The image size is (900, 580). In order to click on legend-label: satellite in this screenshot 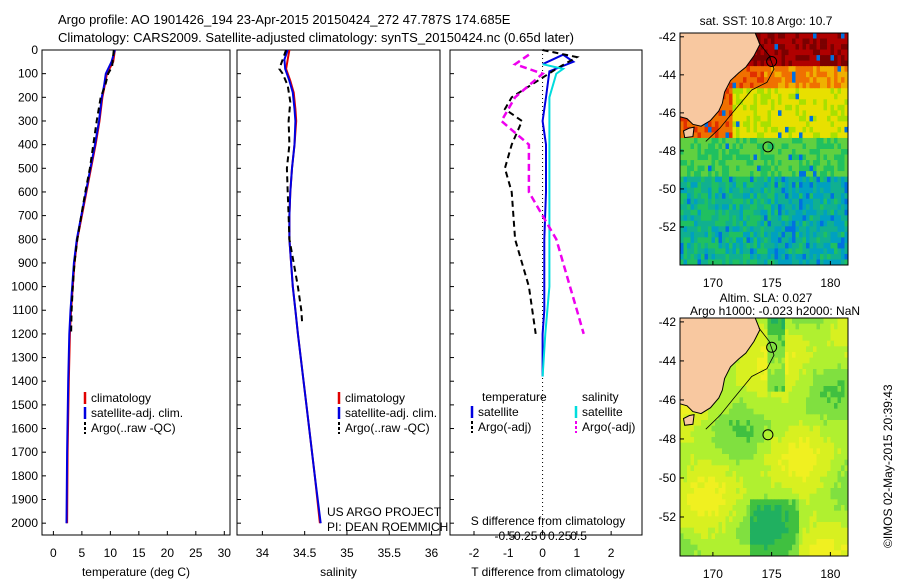, I will do `click(498, 412)`.